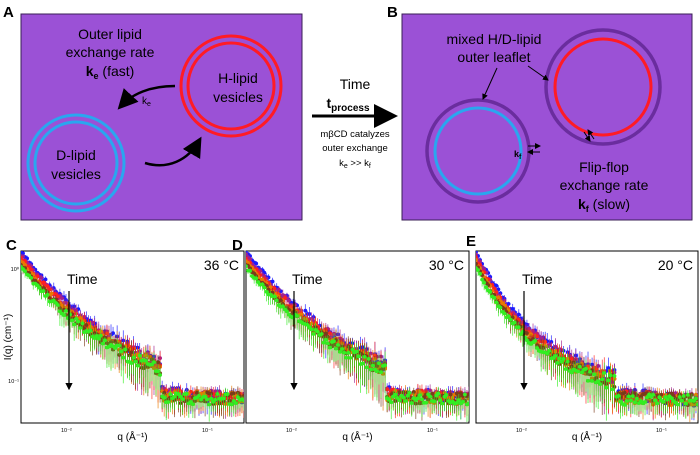  Describe the element at coordinates (604, 205) in the screenshot. I see `kf-slow-label: kf (slow)` at that location.